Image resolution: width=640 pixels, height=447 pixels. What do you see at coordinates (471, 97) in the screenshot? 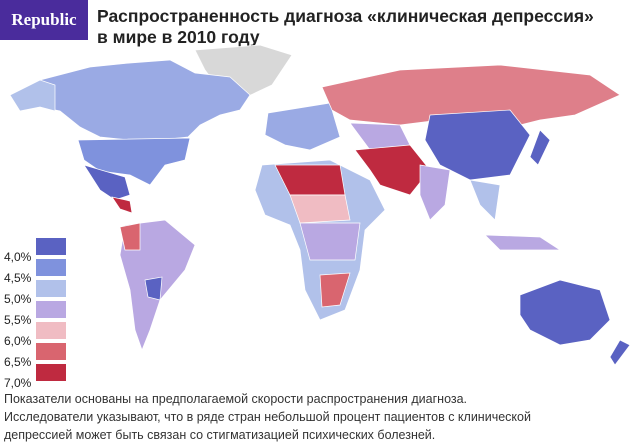
I see `russia` at bounding box center [471, 97].